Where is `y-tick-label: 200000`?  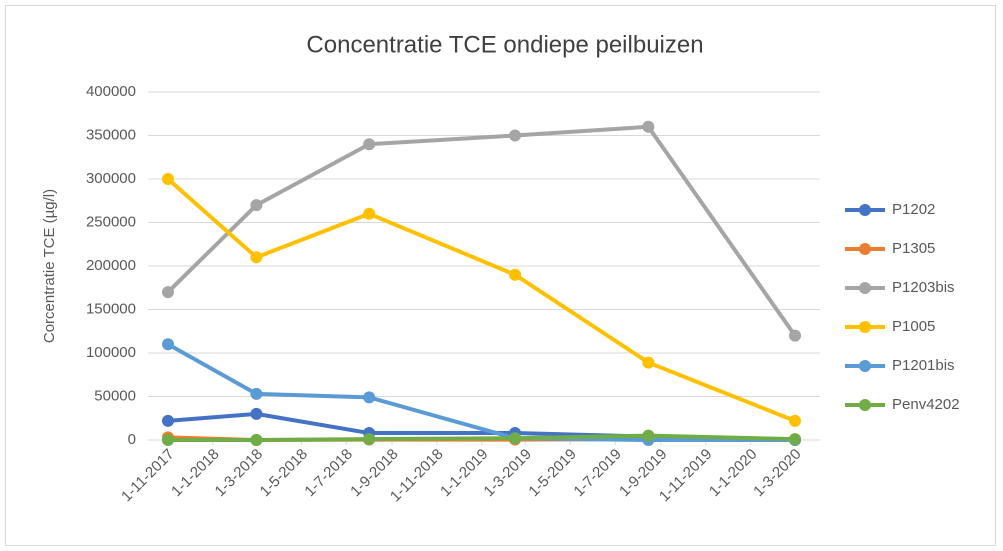
y-tick-label: 200000 is located at coordinates (111, 265).